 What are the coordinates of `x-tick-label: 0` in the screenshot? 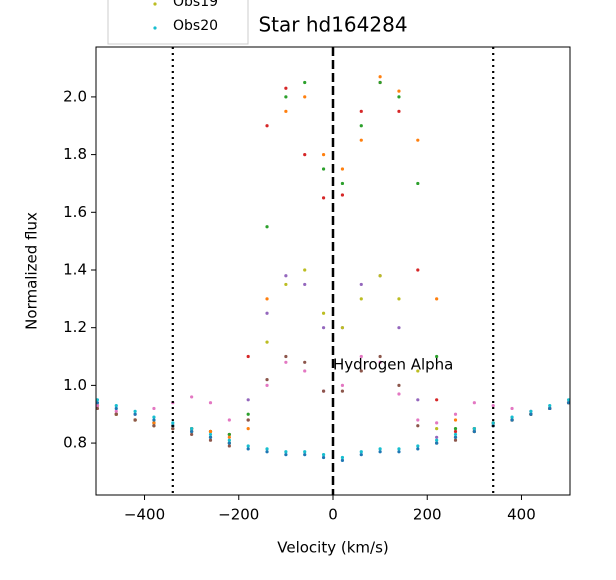 It's located at (333, 515).